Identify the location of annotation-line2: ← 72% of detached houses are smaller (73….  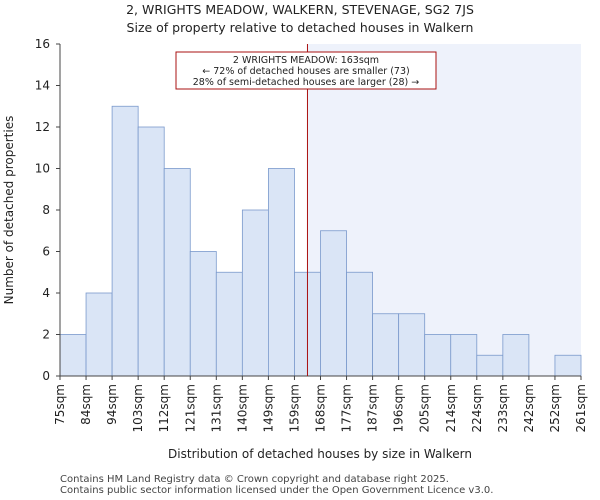
(305, 71).